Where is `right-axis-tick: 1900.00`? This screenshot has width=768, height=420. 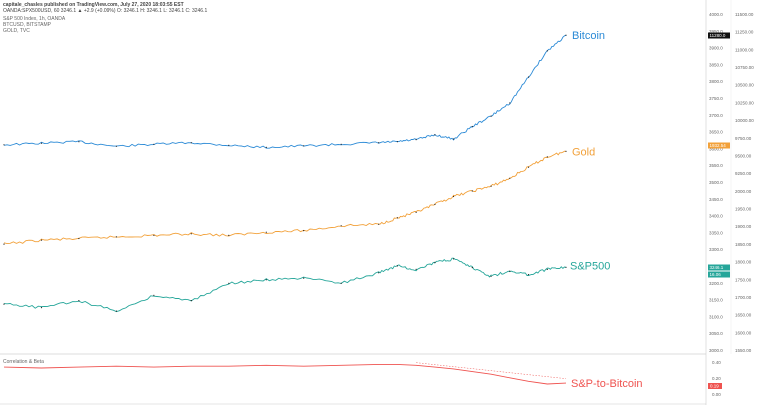
right-axis-tick: 1900.00 is located at coordinates (743, 226).